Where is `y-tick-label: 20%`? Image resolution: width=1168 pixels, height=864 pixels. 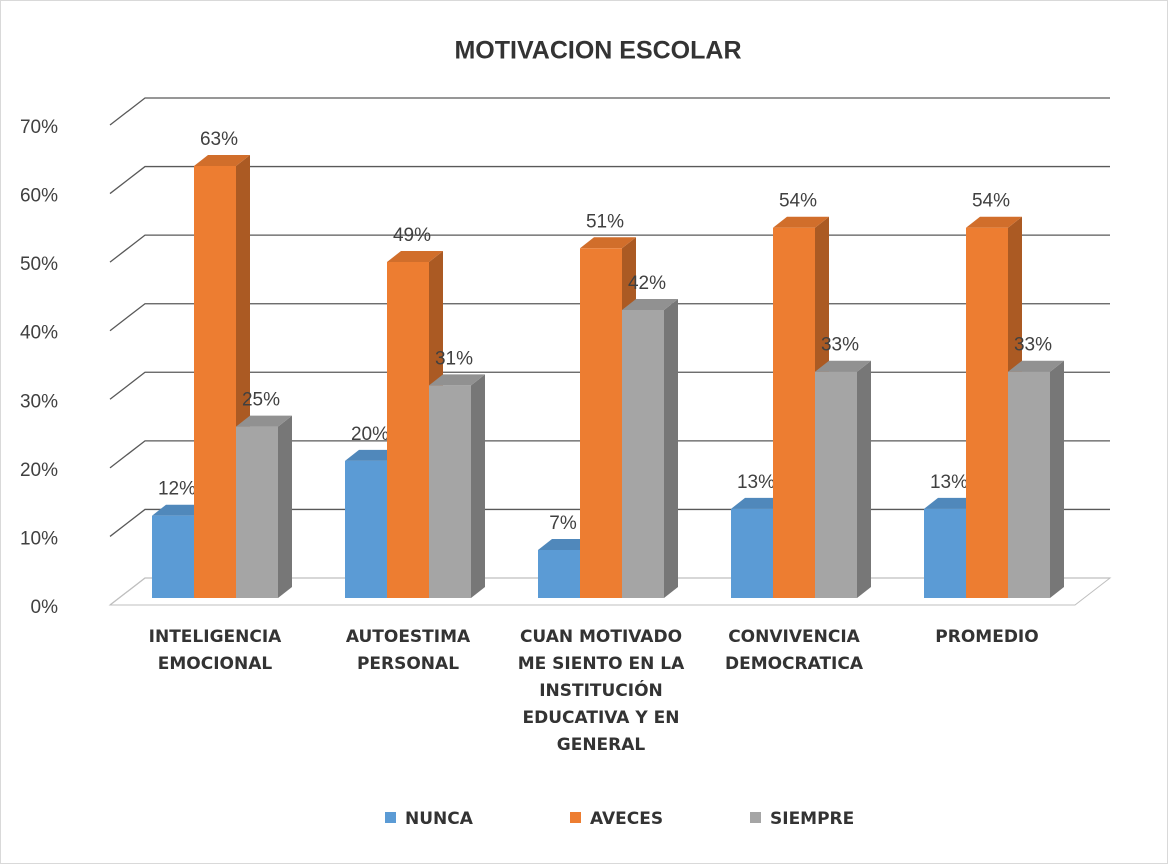
y-tick-label: 20% is located at coordinates (39, 470).